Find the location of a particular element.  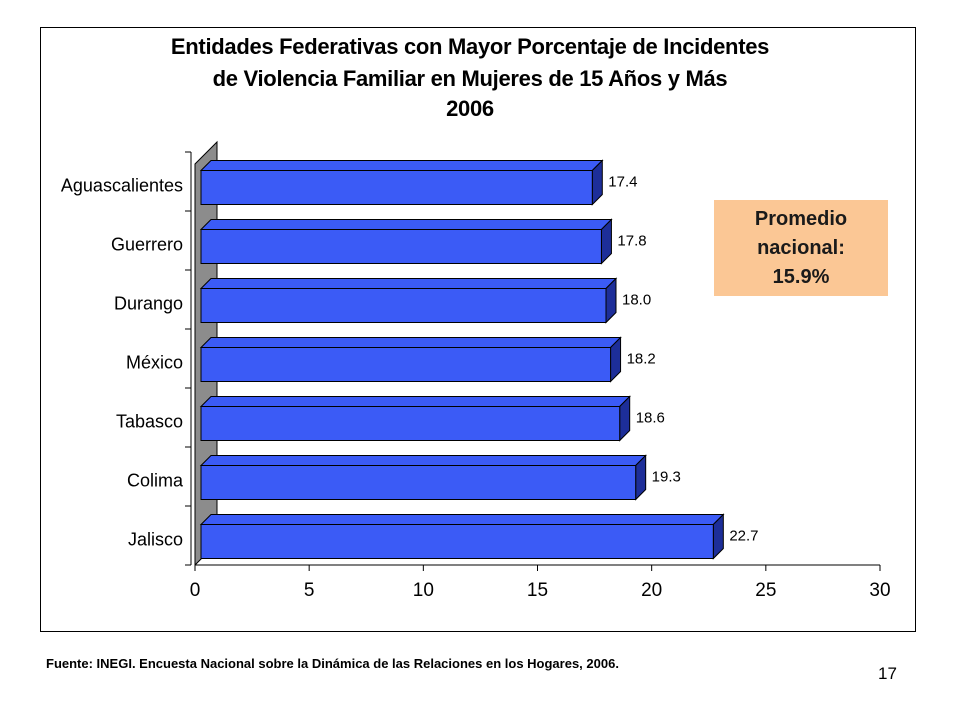

category-tick-label: Durango is located at coordinates (148, 304).